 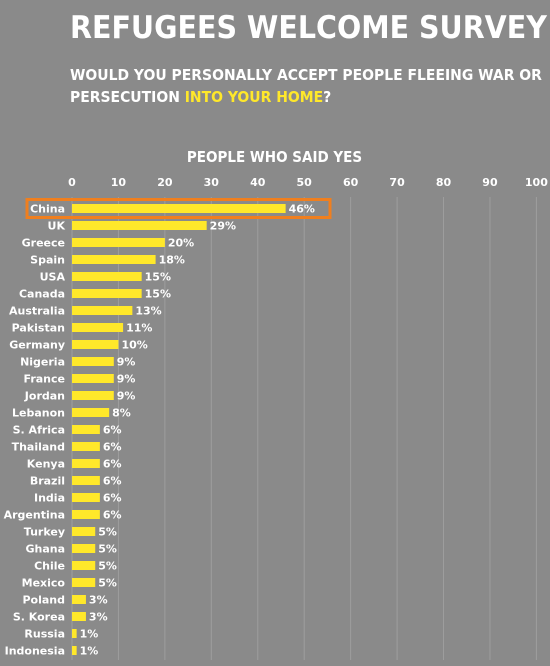 I want to click on question-line-2-start: PERSECUTION, so click(x=127, y=97).